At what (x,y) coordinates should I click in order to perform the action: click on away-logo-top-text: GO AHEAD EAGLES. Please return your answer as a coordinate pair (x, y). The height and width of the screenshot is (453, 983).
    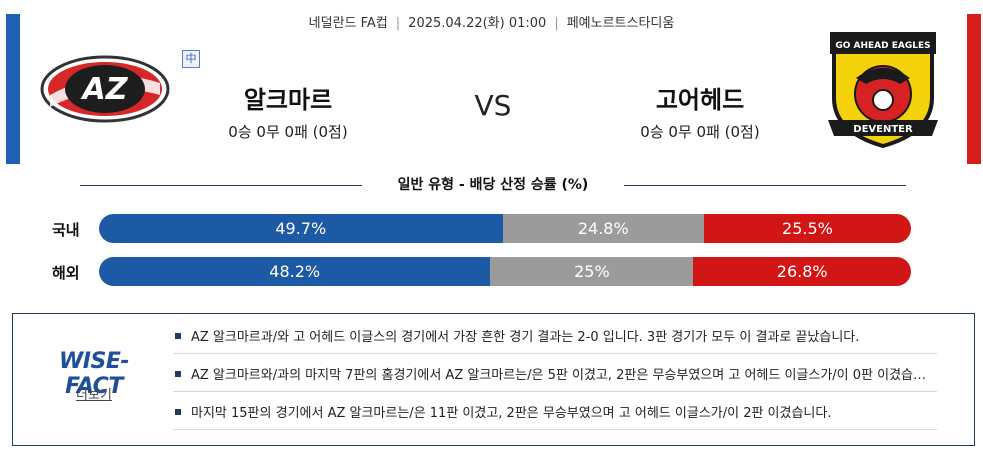
    Looking at the image, I should click on (882, 46).